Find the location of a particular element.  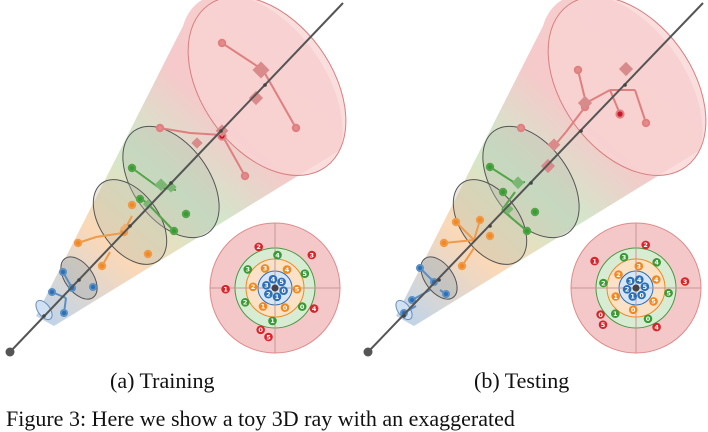

subfigure-b-caption: (b) Testing is located at coordinates (521, 381).